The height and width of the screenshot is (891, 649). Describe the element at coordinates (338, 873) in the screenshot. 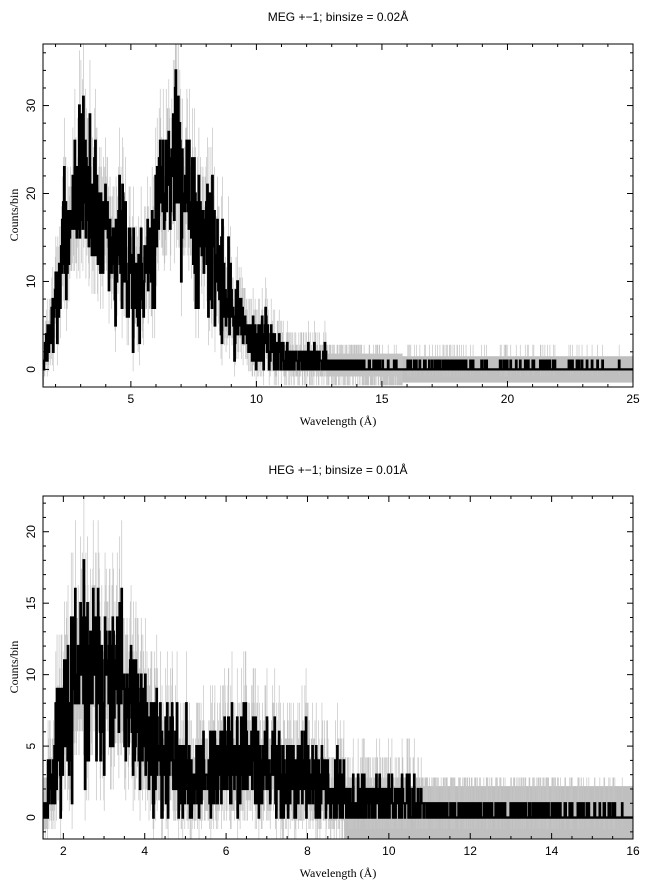

I see `heg-x-axis-label: Wavelength (Å)` at that location.